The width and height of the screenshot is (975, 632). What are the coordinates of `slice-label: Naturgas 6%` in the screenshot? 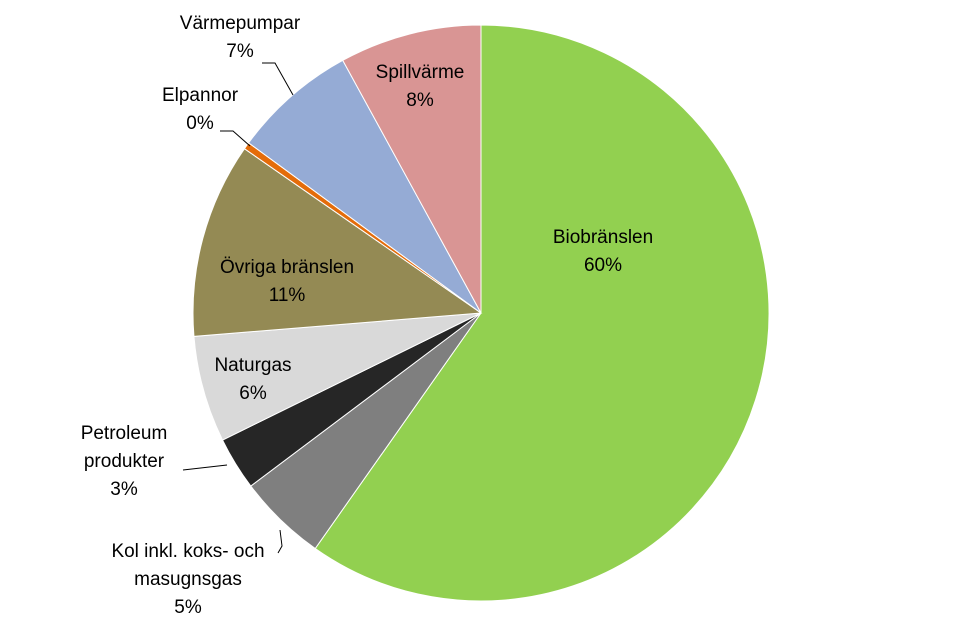 It's located at (253, 380).